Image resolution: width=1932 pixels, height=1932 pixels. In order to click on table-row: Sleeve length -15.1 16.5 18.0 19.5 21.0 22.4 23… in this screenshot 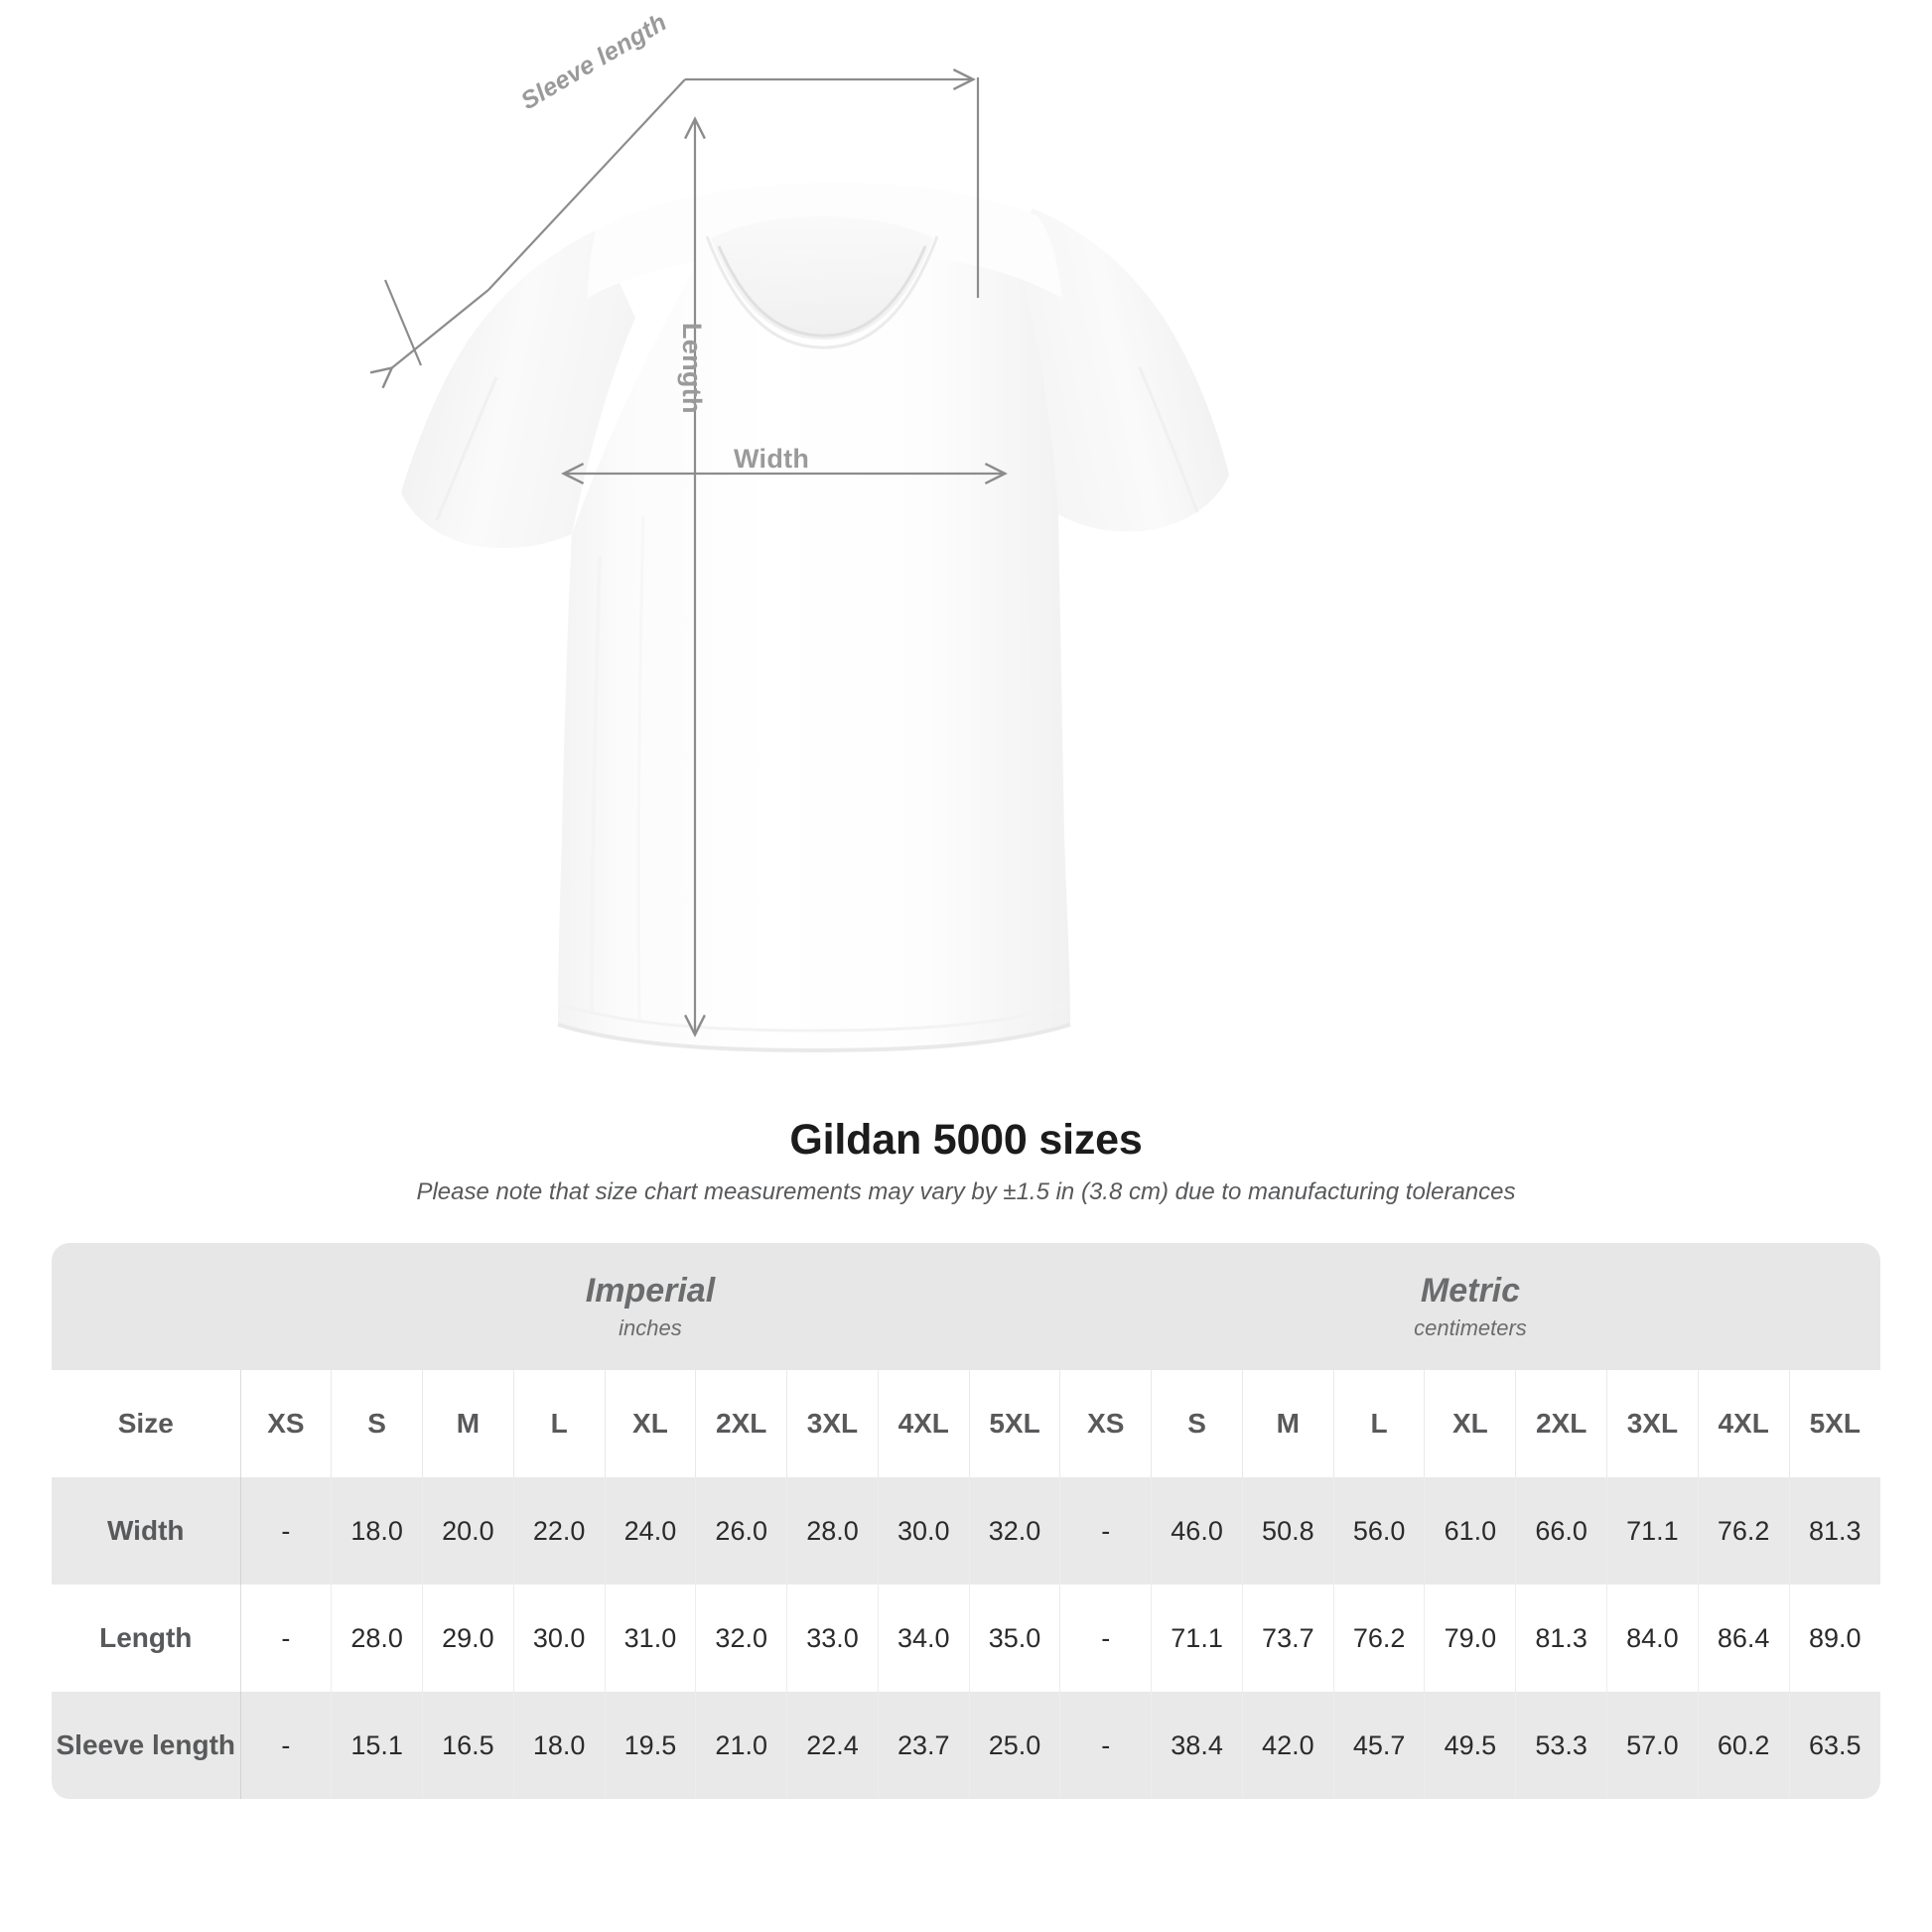, I will do `click(966, 1746)`.